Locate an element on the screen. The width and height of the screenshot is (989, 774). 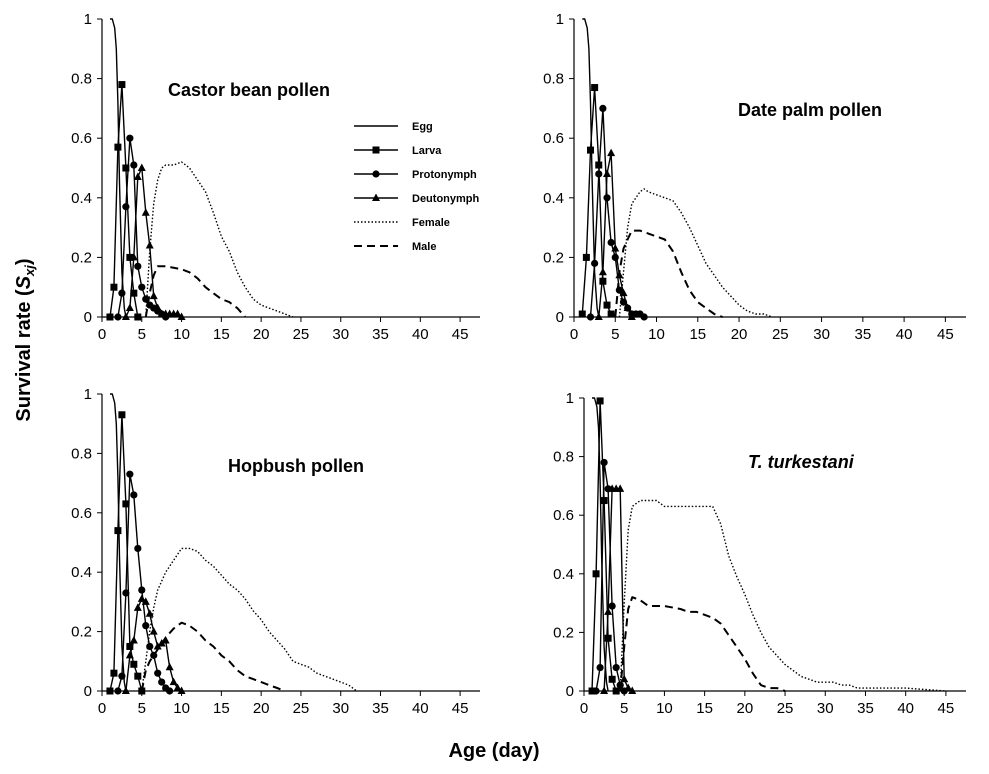
x-tick-label: 40 is located at coordinates (420, 708).